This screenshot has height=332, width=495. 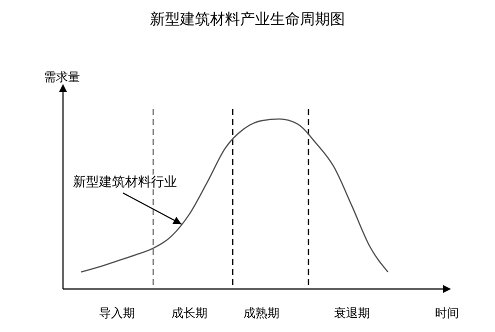 I want to click on x-tick-label: 衰退期, so click(x=352, y=313).